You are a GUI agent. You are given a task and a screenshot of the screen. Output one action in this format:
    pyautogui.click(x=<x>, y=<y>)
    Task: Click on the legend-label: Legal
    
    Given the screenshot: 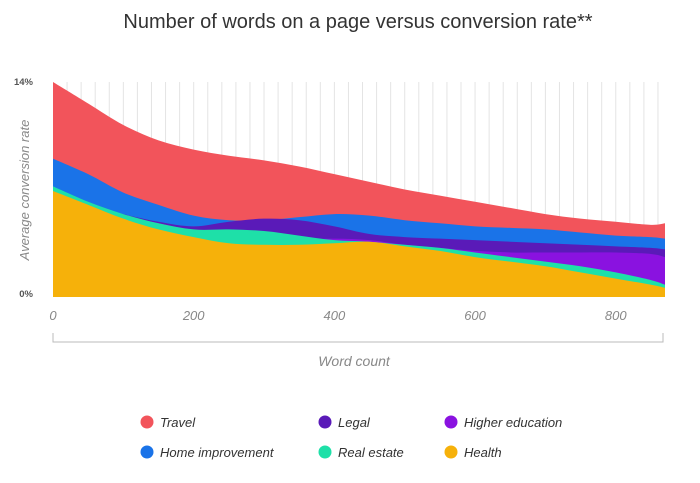 What is the action you would take?
    pyautogui.click(x=354, y=422)
    